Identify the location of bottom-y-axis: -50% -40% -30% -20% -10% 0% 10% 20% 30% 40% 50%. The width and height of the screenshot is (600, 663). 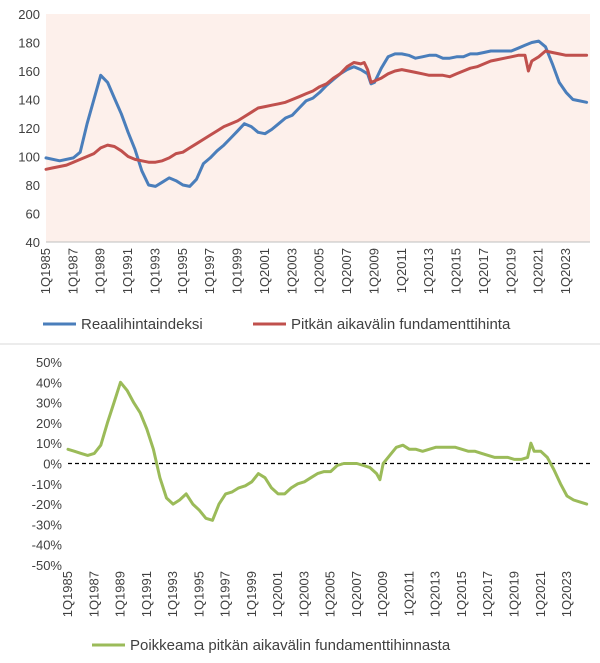
(47, 464).